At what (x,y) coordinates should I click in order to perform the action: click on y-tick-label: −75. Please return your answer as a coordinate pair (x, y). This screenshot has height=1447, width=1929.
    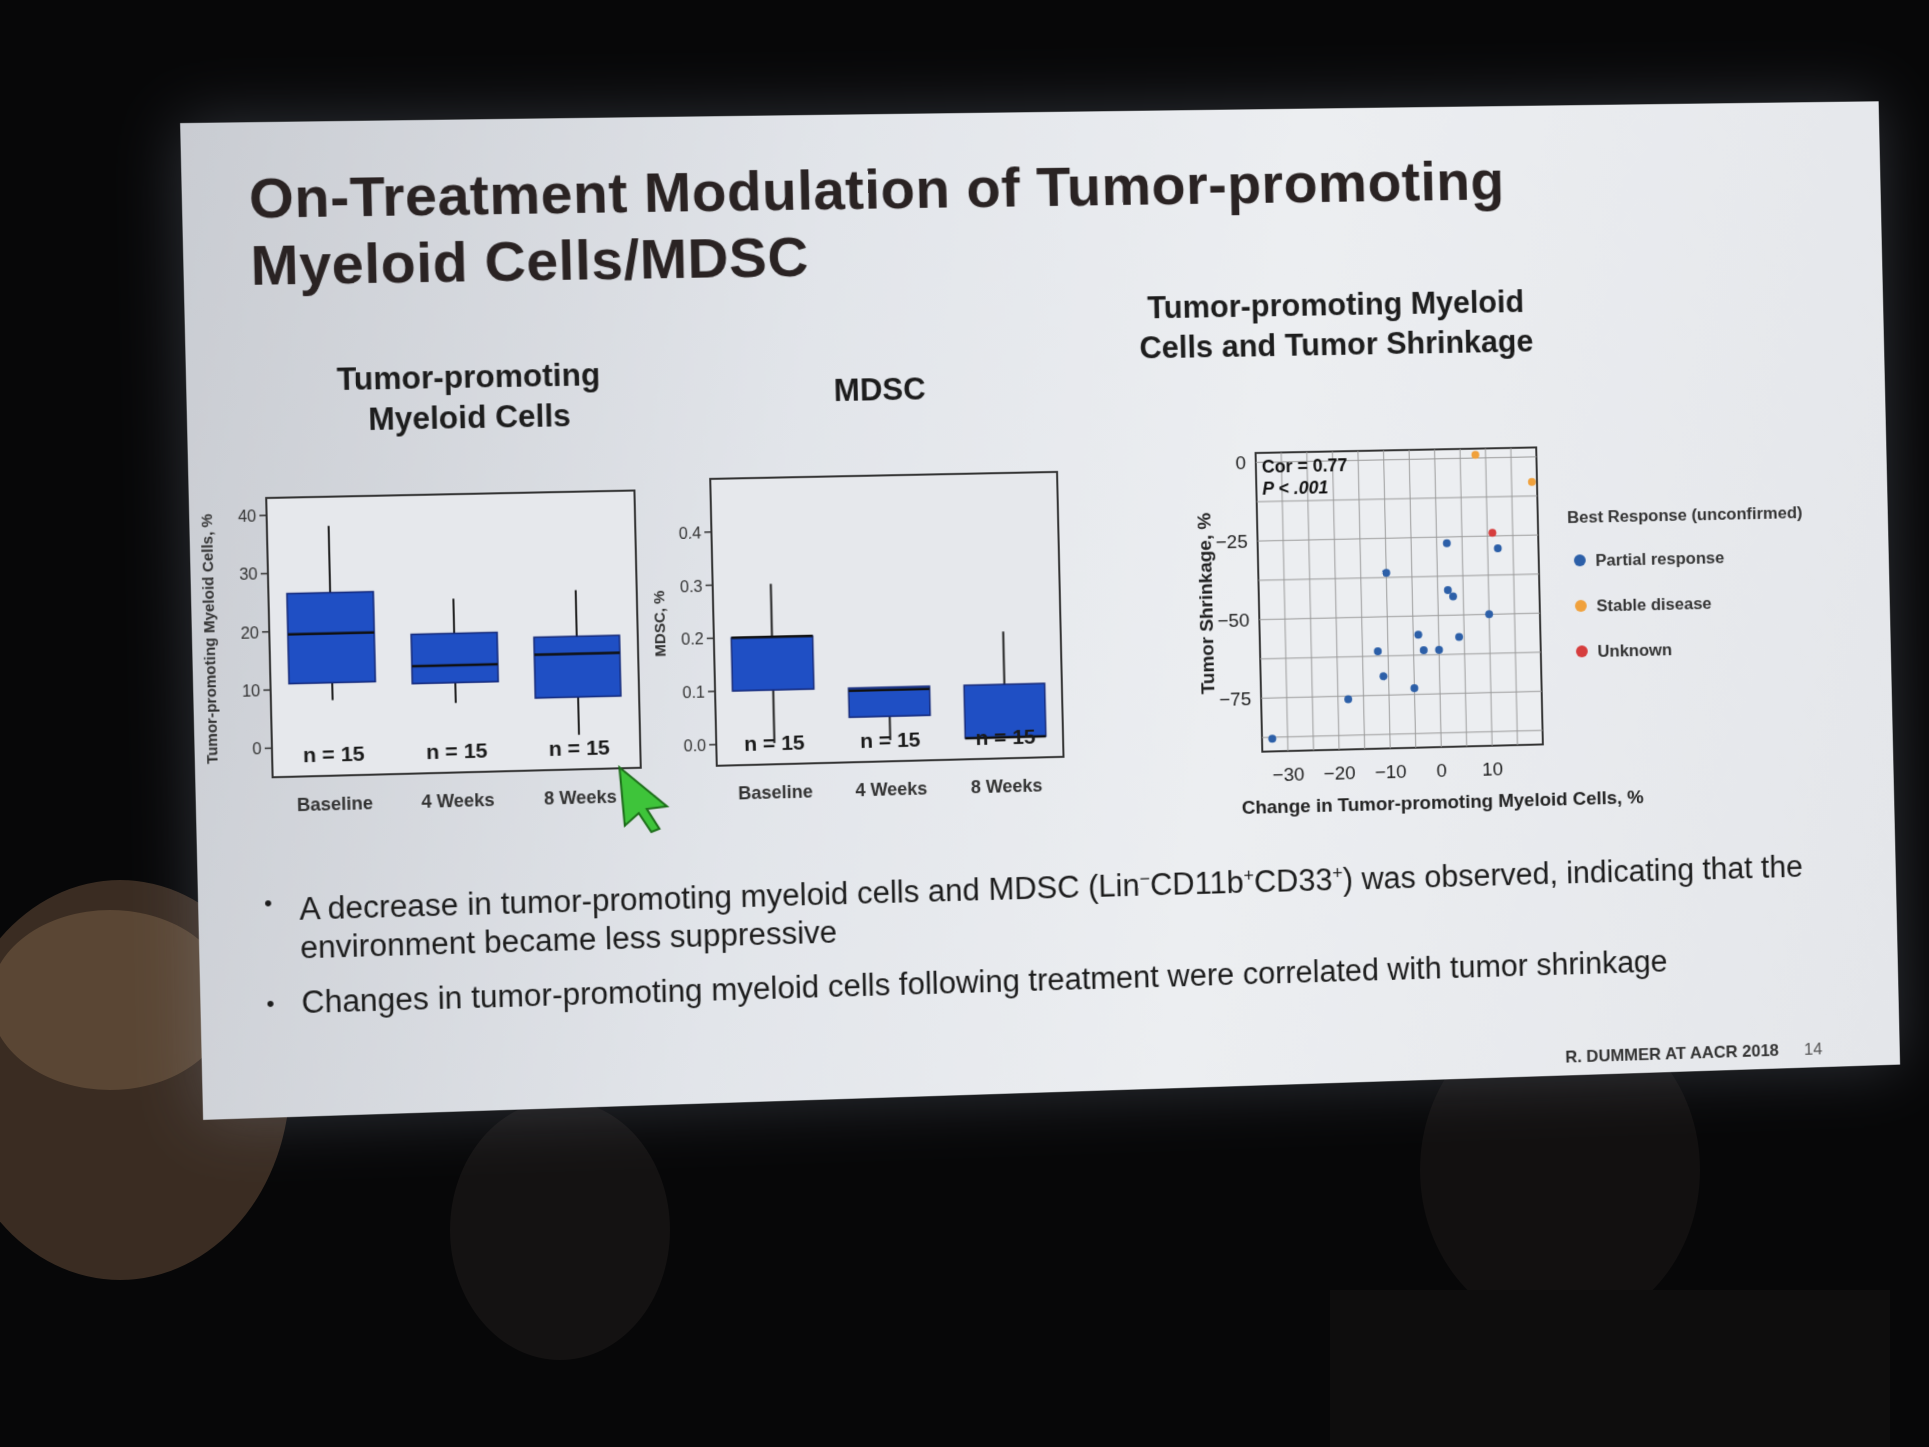
    Looking at the image, I should click on (1235, 701).